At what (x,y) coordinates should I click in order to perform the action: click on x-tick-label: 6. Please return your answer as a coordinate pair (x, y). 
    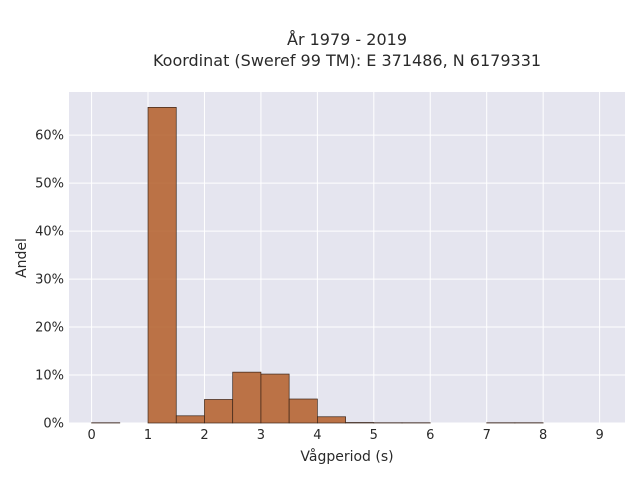
    Looking at the image, I should click on (430, 435).